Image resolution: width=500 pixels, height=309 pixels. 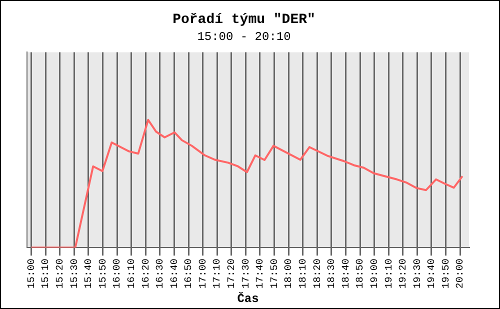 I want to click on x-tick-label: 17:50, so click(x=275, y=273).